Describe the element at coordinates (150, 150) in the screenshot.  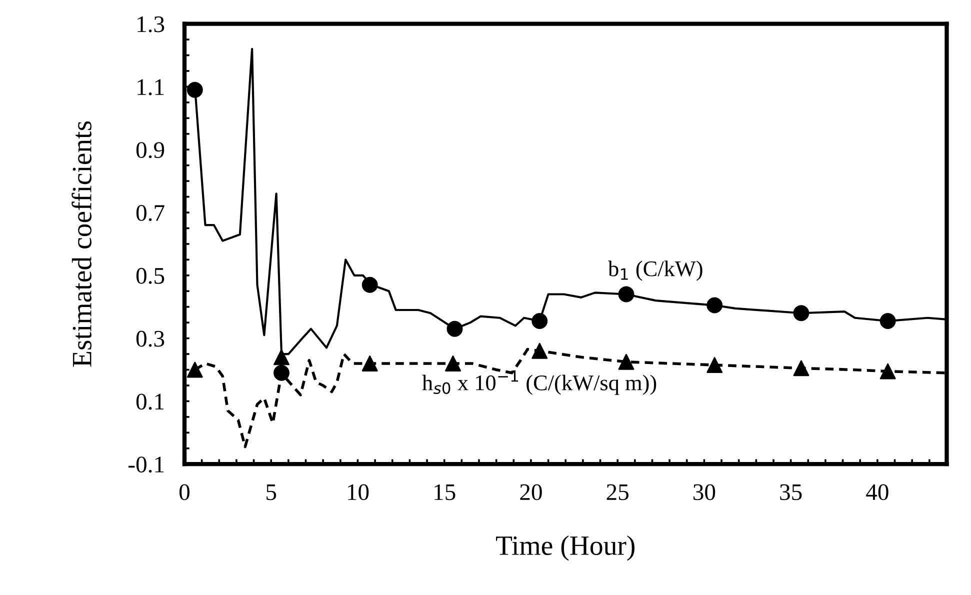
I see `y-tick-label: 0.9` at that location.